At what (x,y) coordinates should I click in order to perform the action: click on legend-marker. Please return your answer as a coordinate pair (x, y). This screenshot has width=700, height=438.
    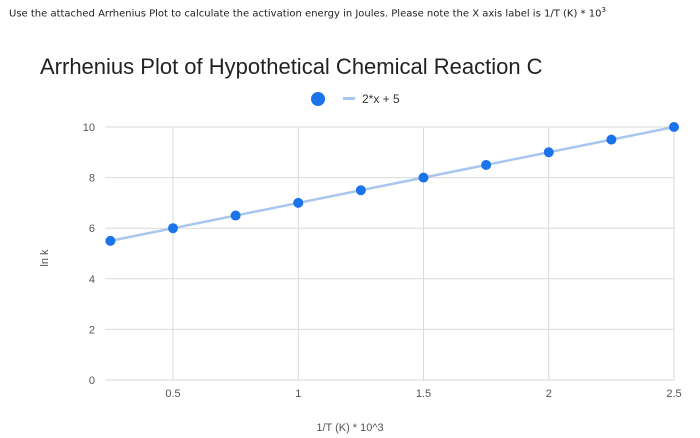
    Looking at the image, I should click on (318, 99).